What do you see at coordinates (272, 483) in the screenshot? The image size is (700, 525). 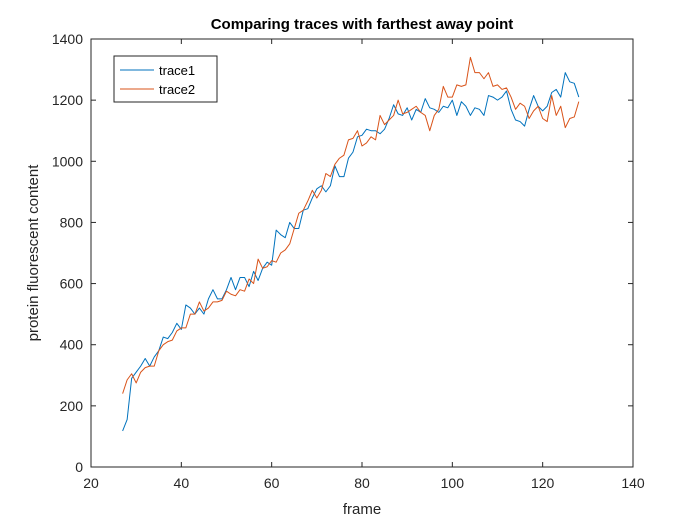 I see `x-tick-label: 60` at bounding box center [272, 483].